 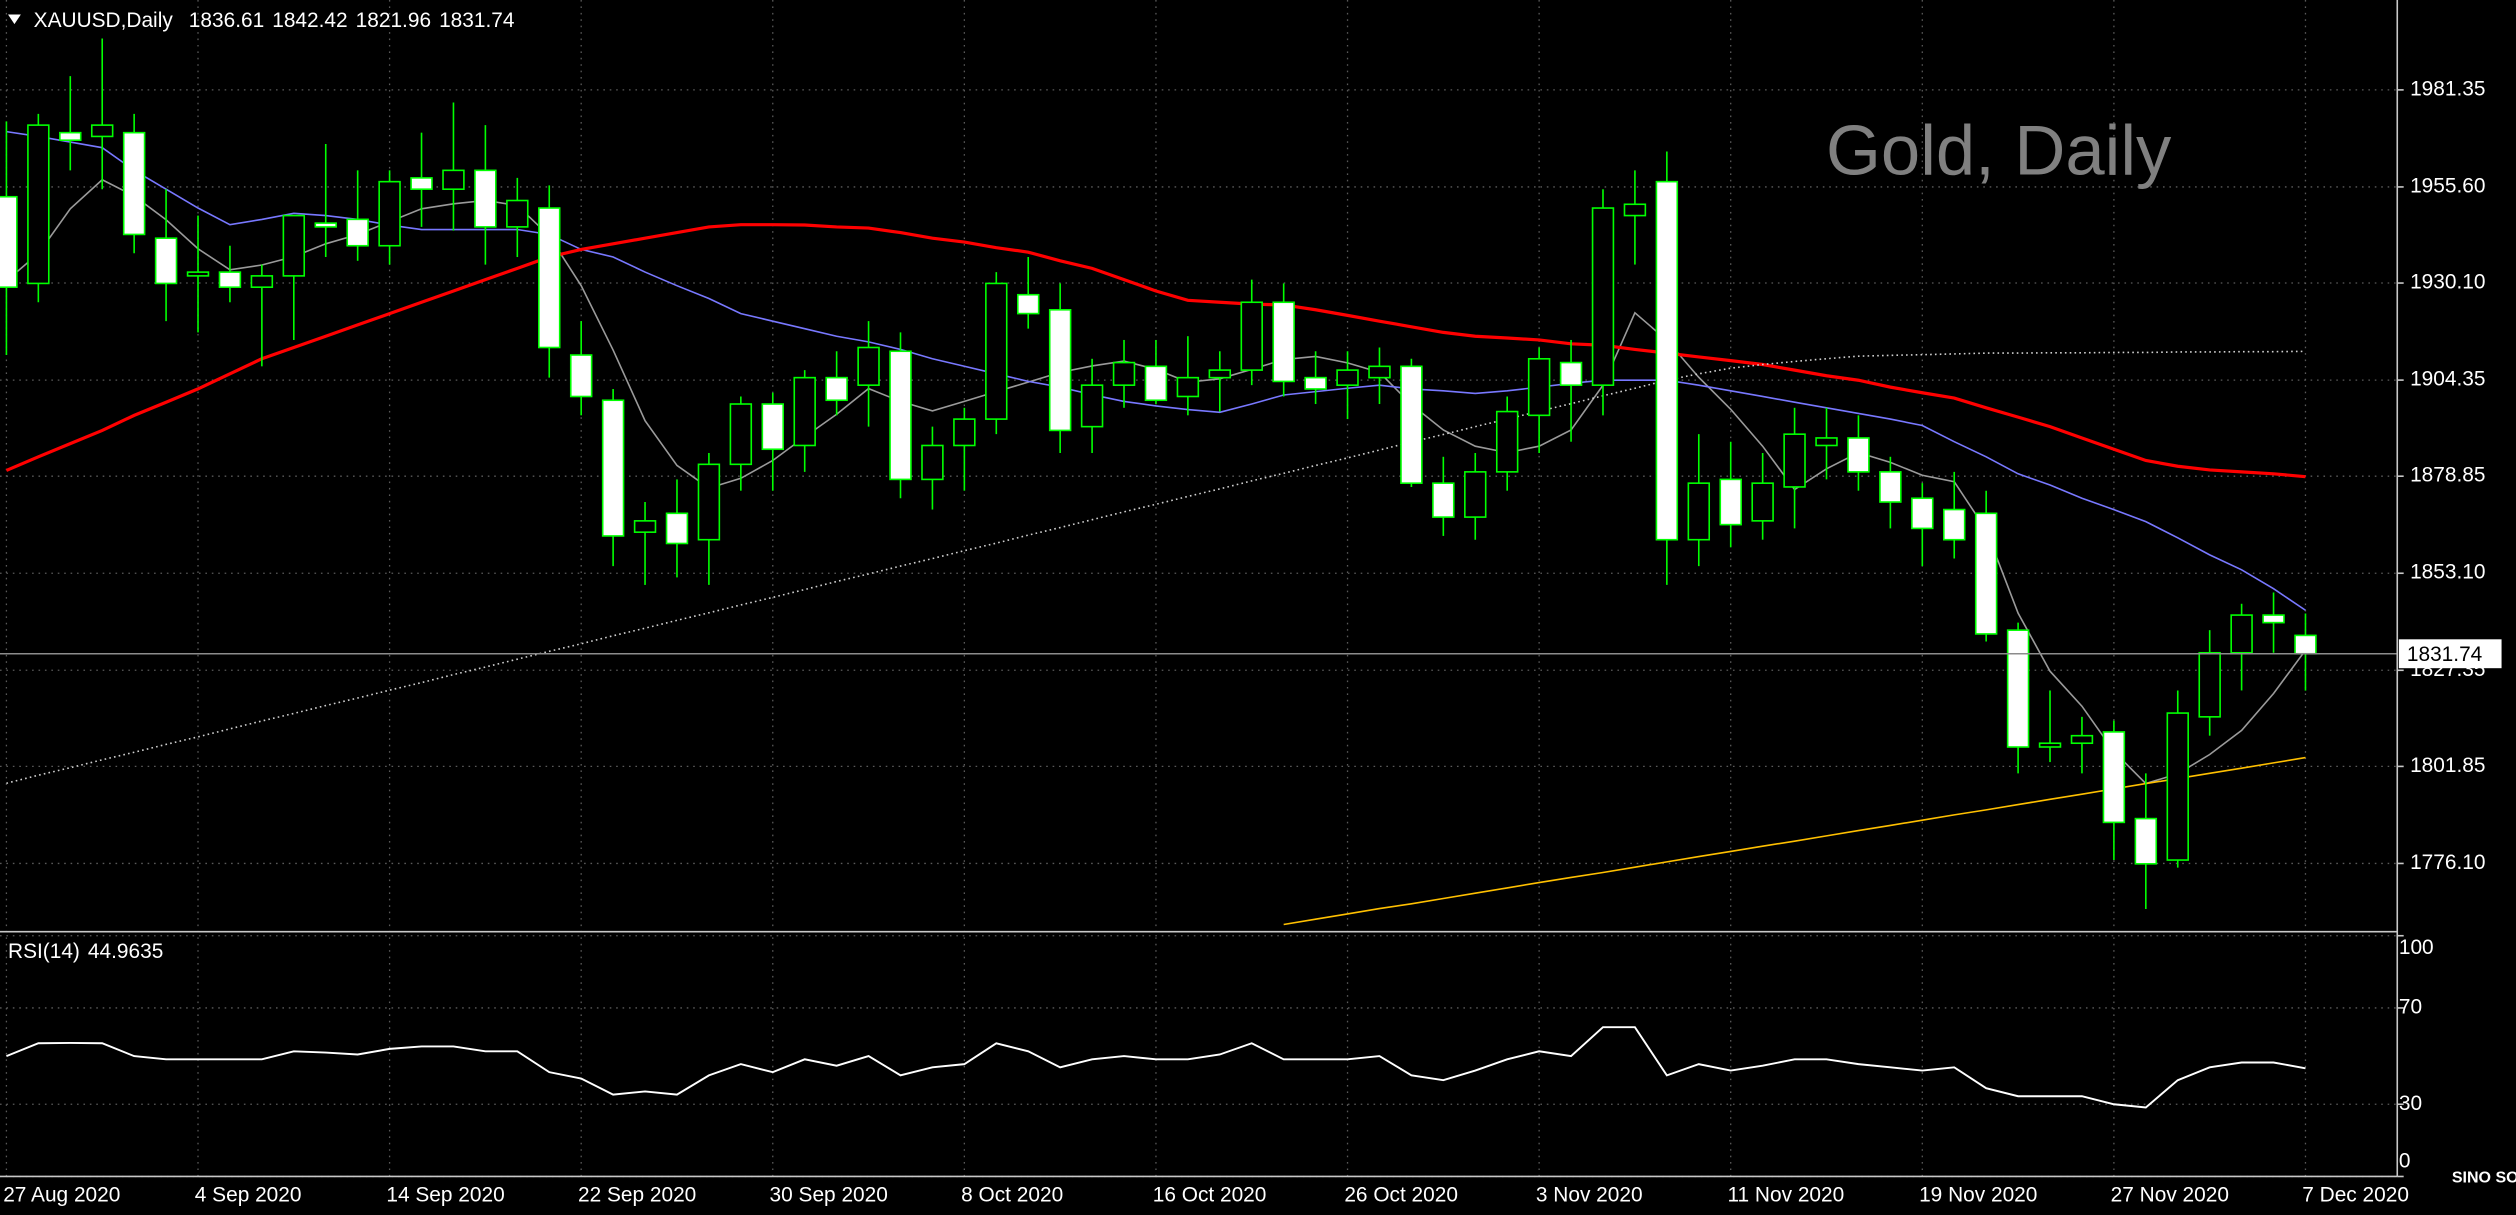 What do you see at coordinates (2444, 654) in the screenshot?
I see `current-price-label: 1831.74` at bounding box center [2444, 654].